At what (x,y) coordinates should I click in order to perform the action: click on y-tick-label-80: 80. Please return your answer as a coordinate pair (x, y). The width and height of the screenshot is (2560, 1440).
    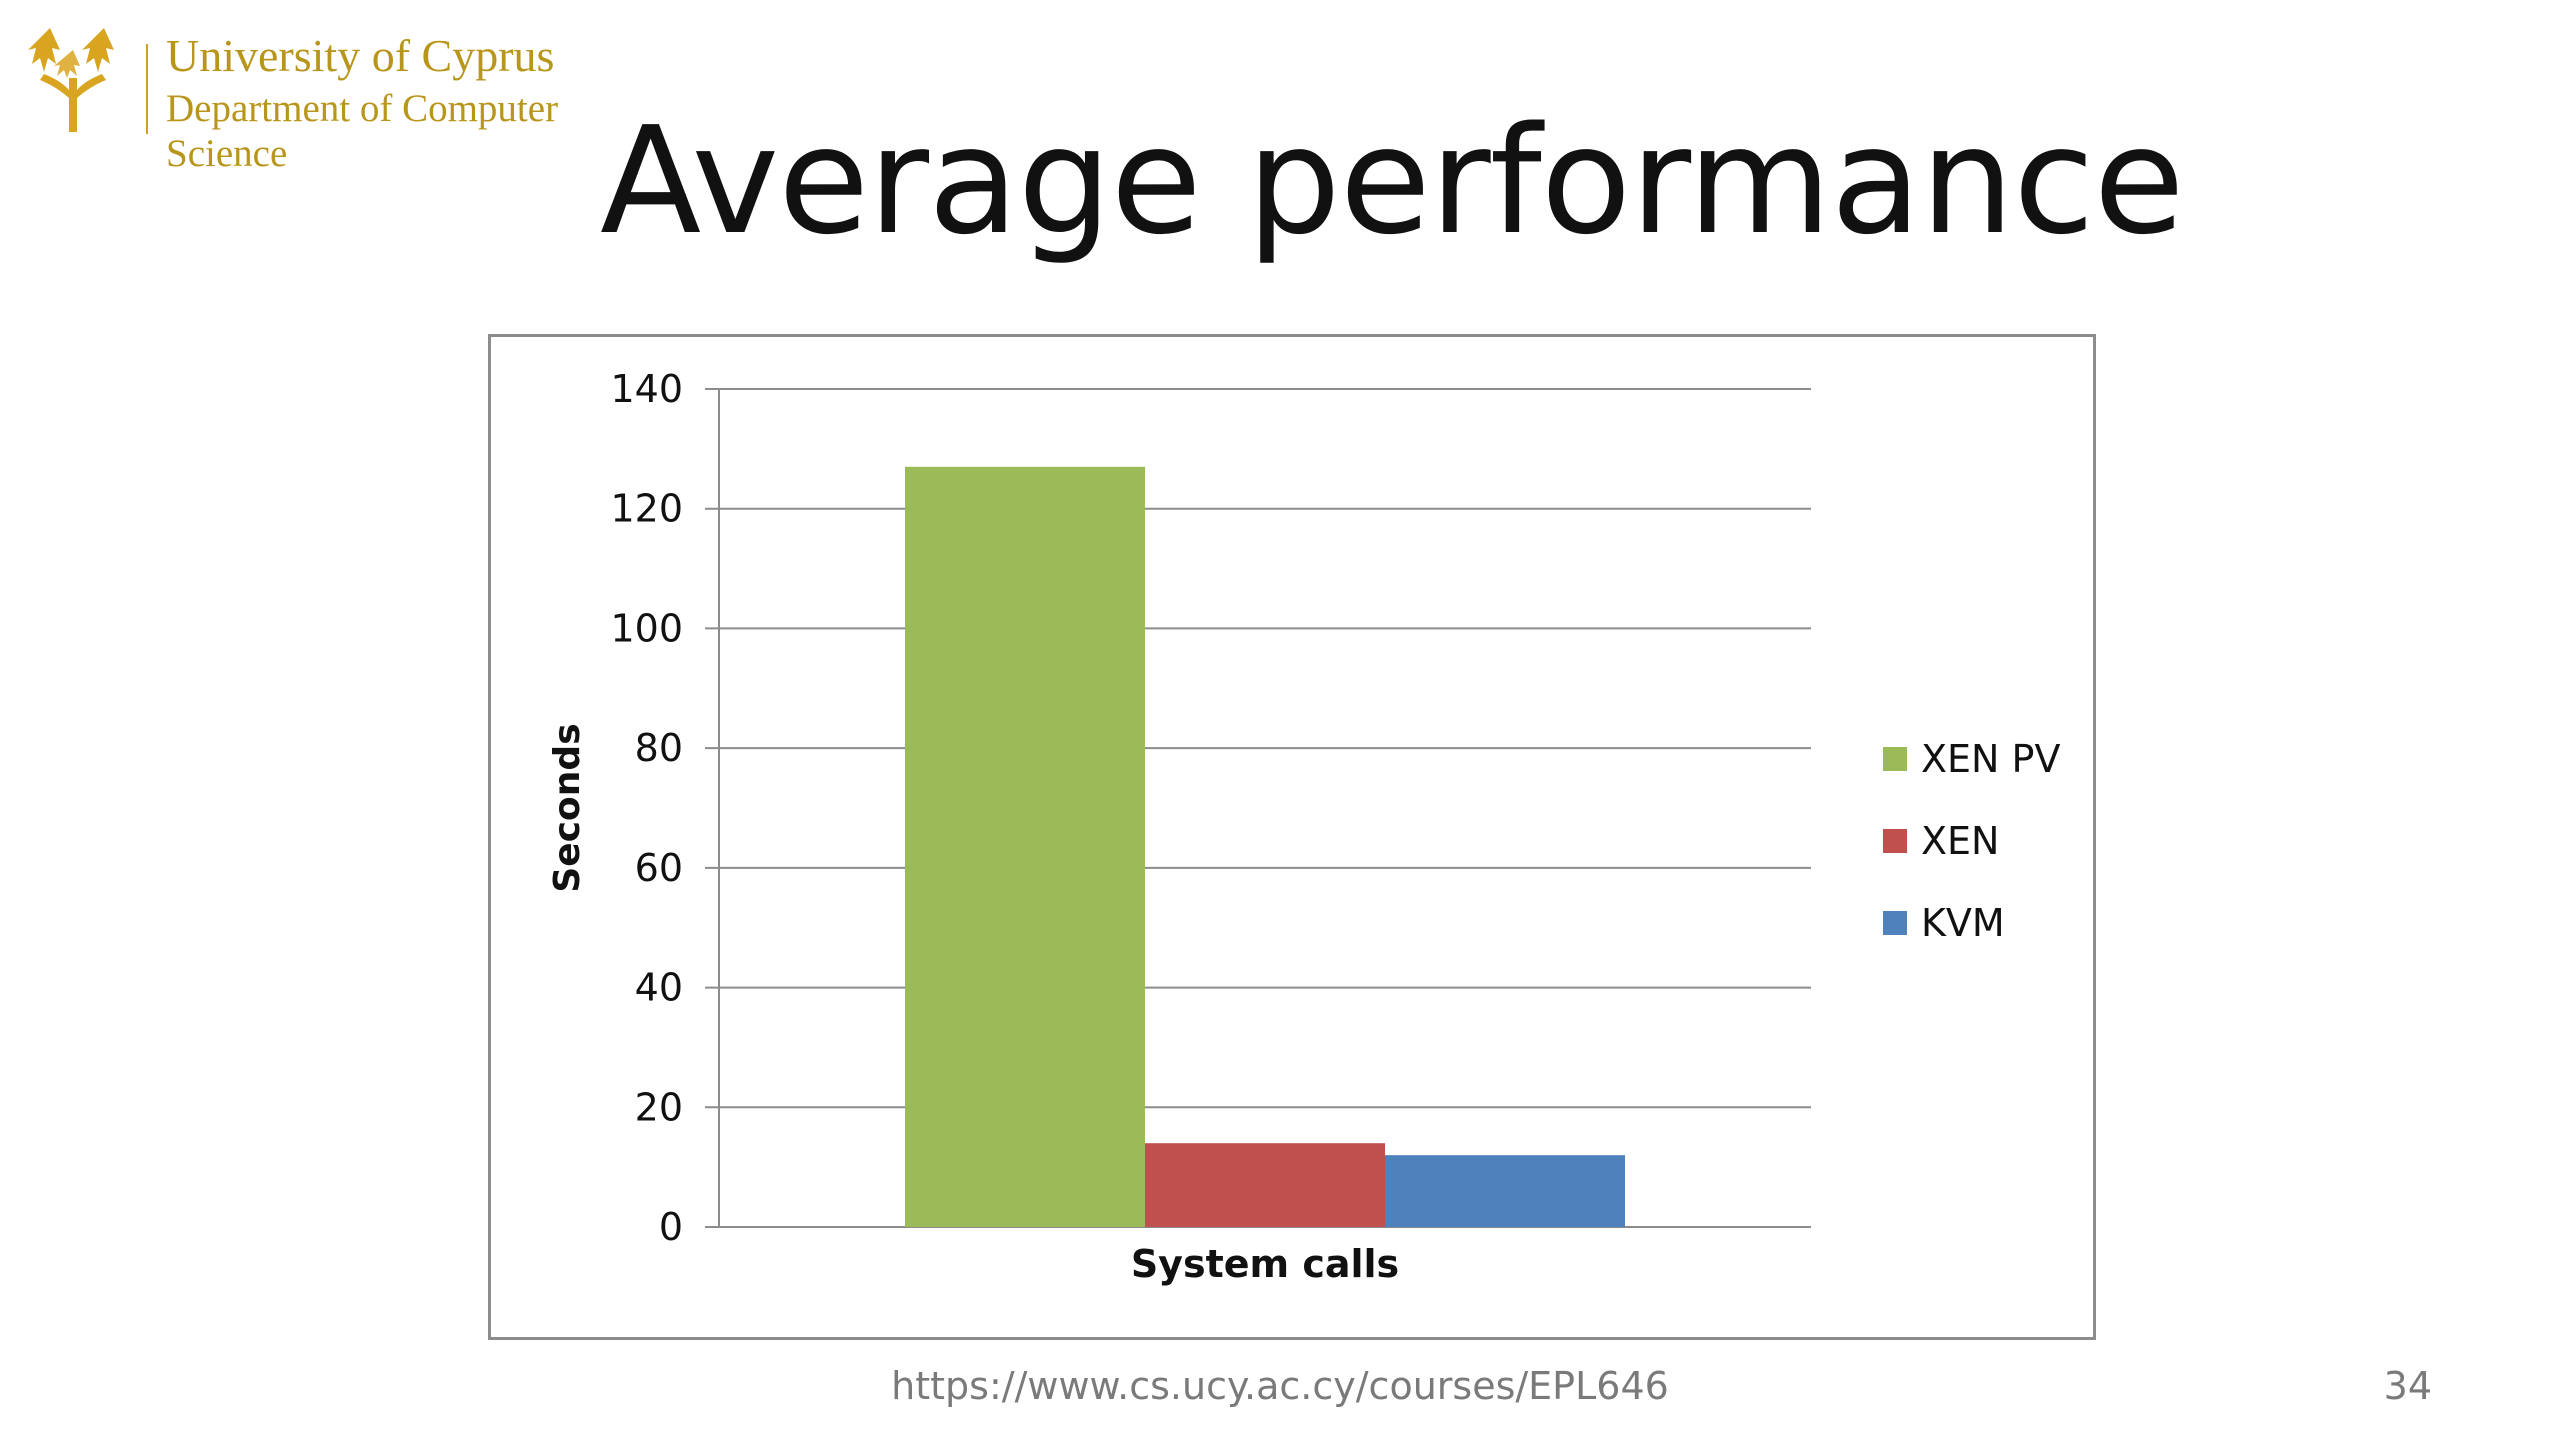
    Looking at the image, I should click on (659, 748).